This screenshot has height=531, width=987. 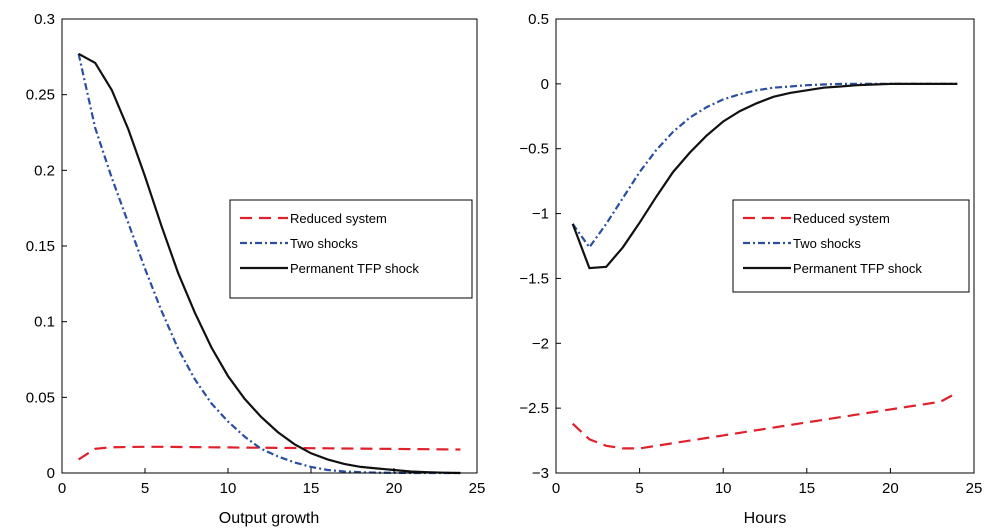 What do you see at coordinates (40, 246) in the screenshot?
I see `y-tick-label: 0.15` at bounding box center [40, 246].